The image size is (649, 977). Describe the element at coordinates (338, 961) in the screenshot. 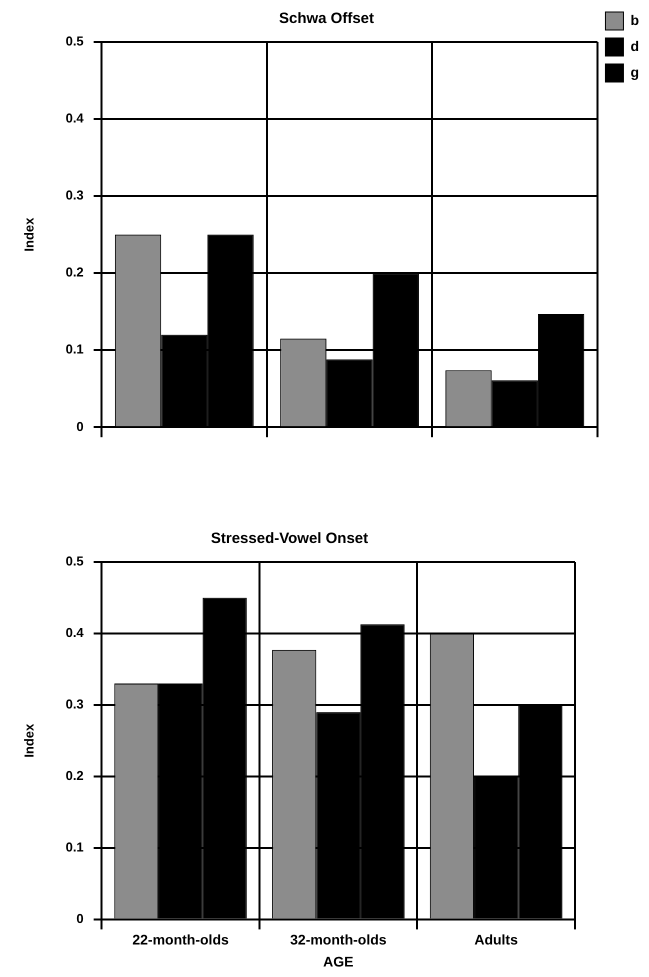

I see `x-axis-title: AGE` at that location.